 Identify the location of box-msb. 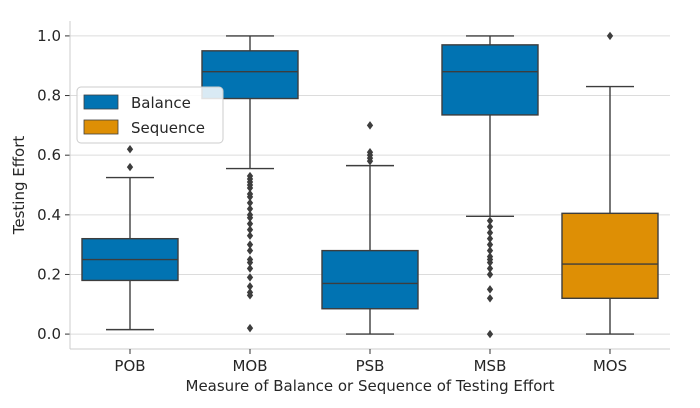
(490, 187).